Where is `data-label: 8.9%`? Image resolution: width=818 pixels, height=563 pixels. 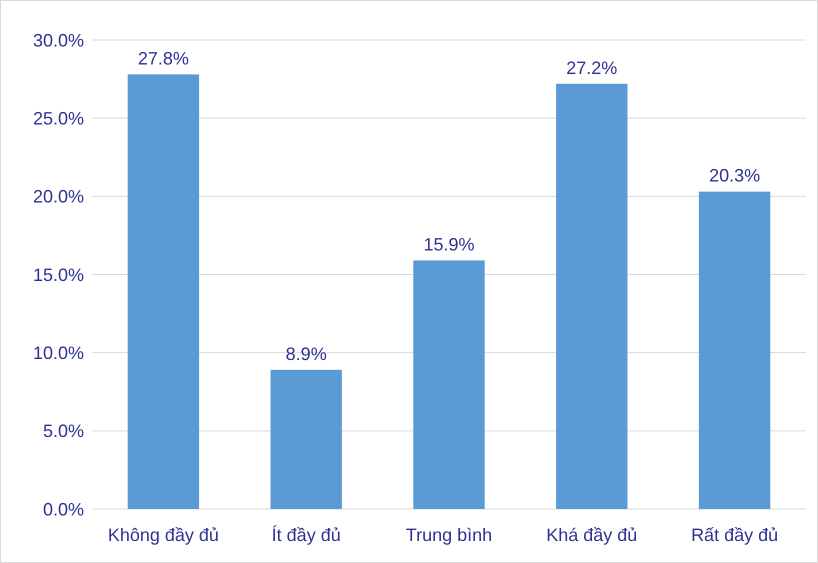
data-label: 8.9% is located at coordinates (306, 354).